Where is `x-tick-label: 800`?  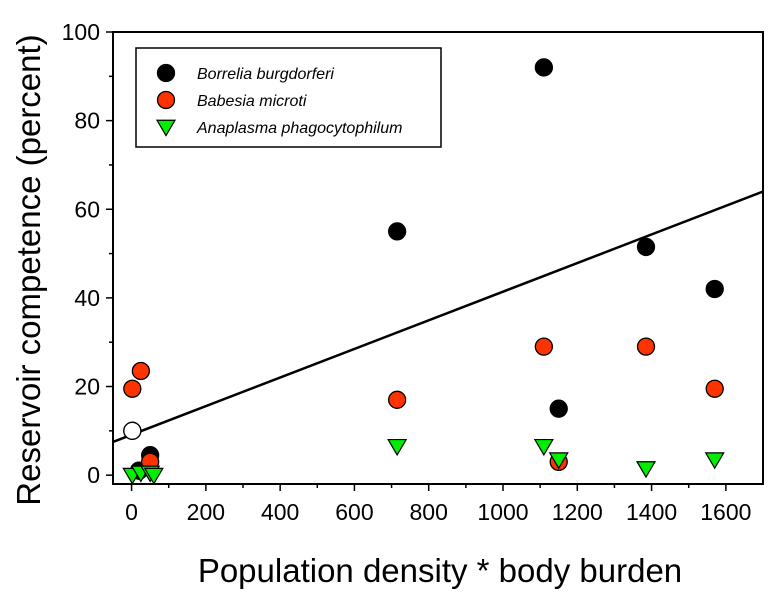 x-tick-label: 800 is located at coordinates (429, 512).